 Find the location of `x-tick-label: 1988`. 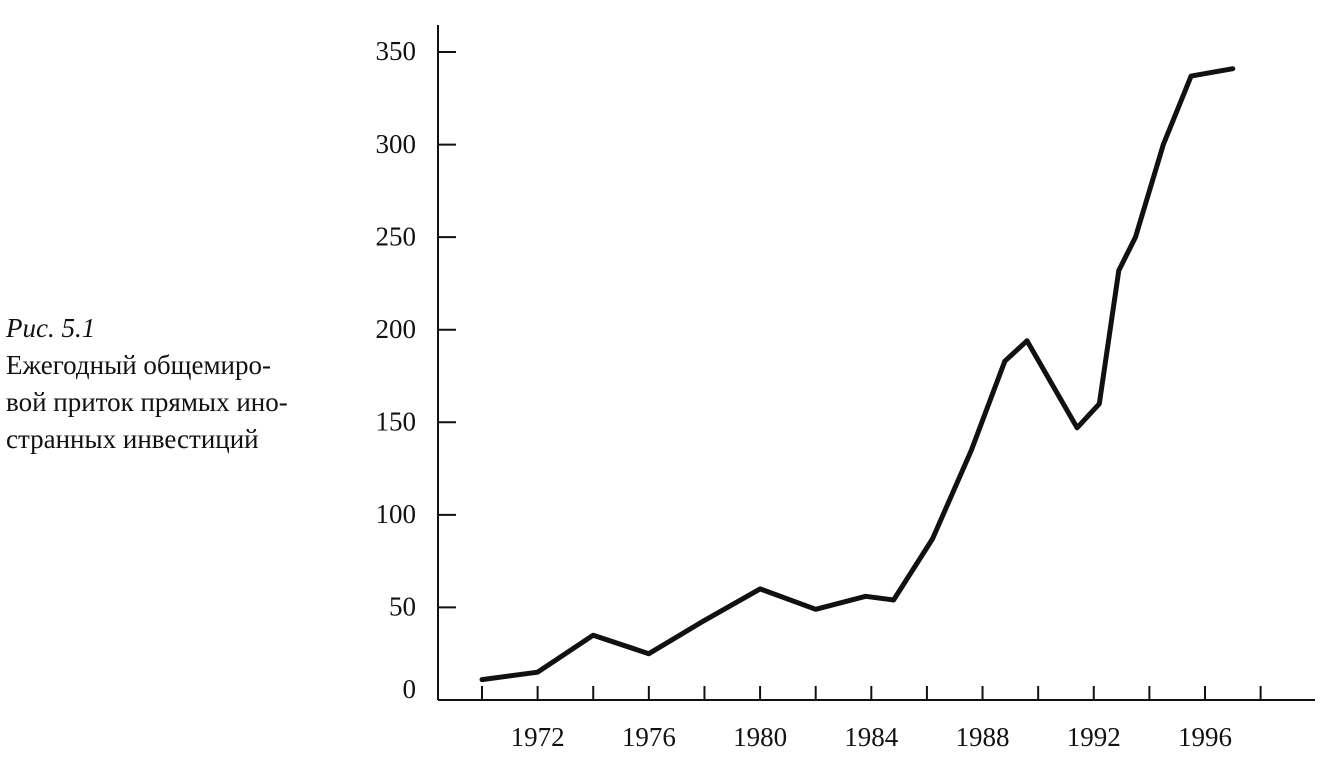

x-tick-label: 1988 is located at coordinates (983, 737).